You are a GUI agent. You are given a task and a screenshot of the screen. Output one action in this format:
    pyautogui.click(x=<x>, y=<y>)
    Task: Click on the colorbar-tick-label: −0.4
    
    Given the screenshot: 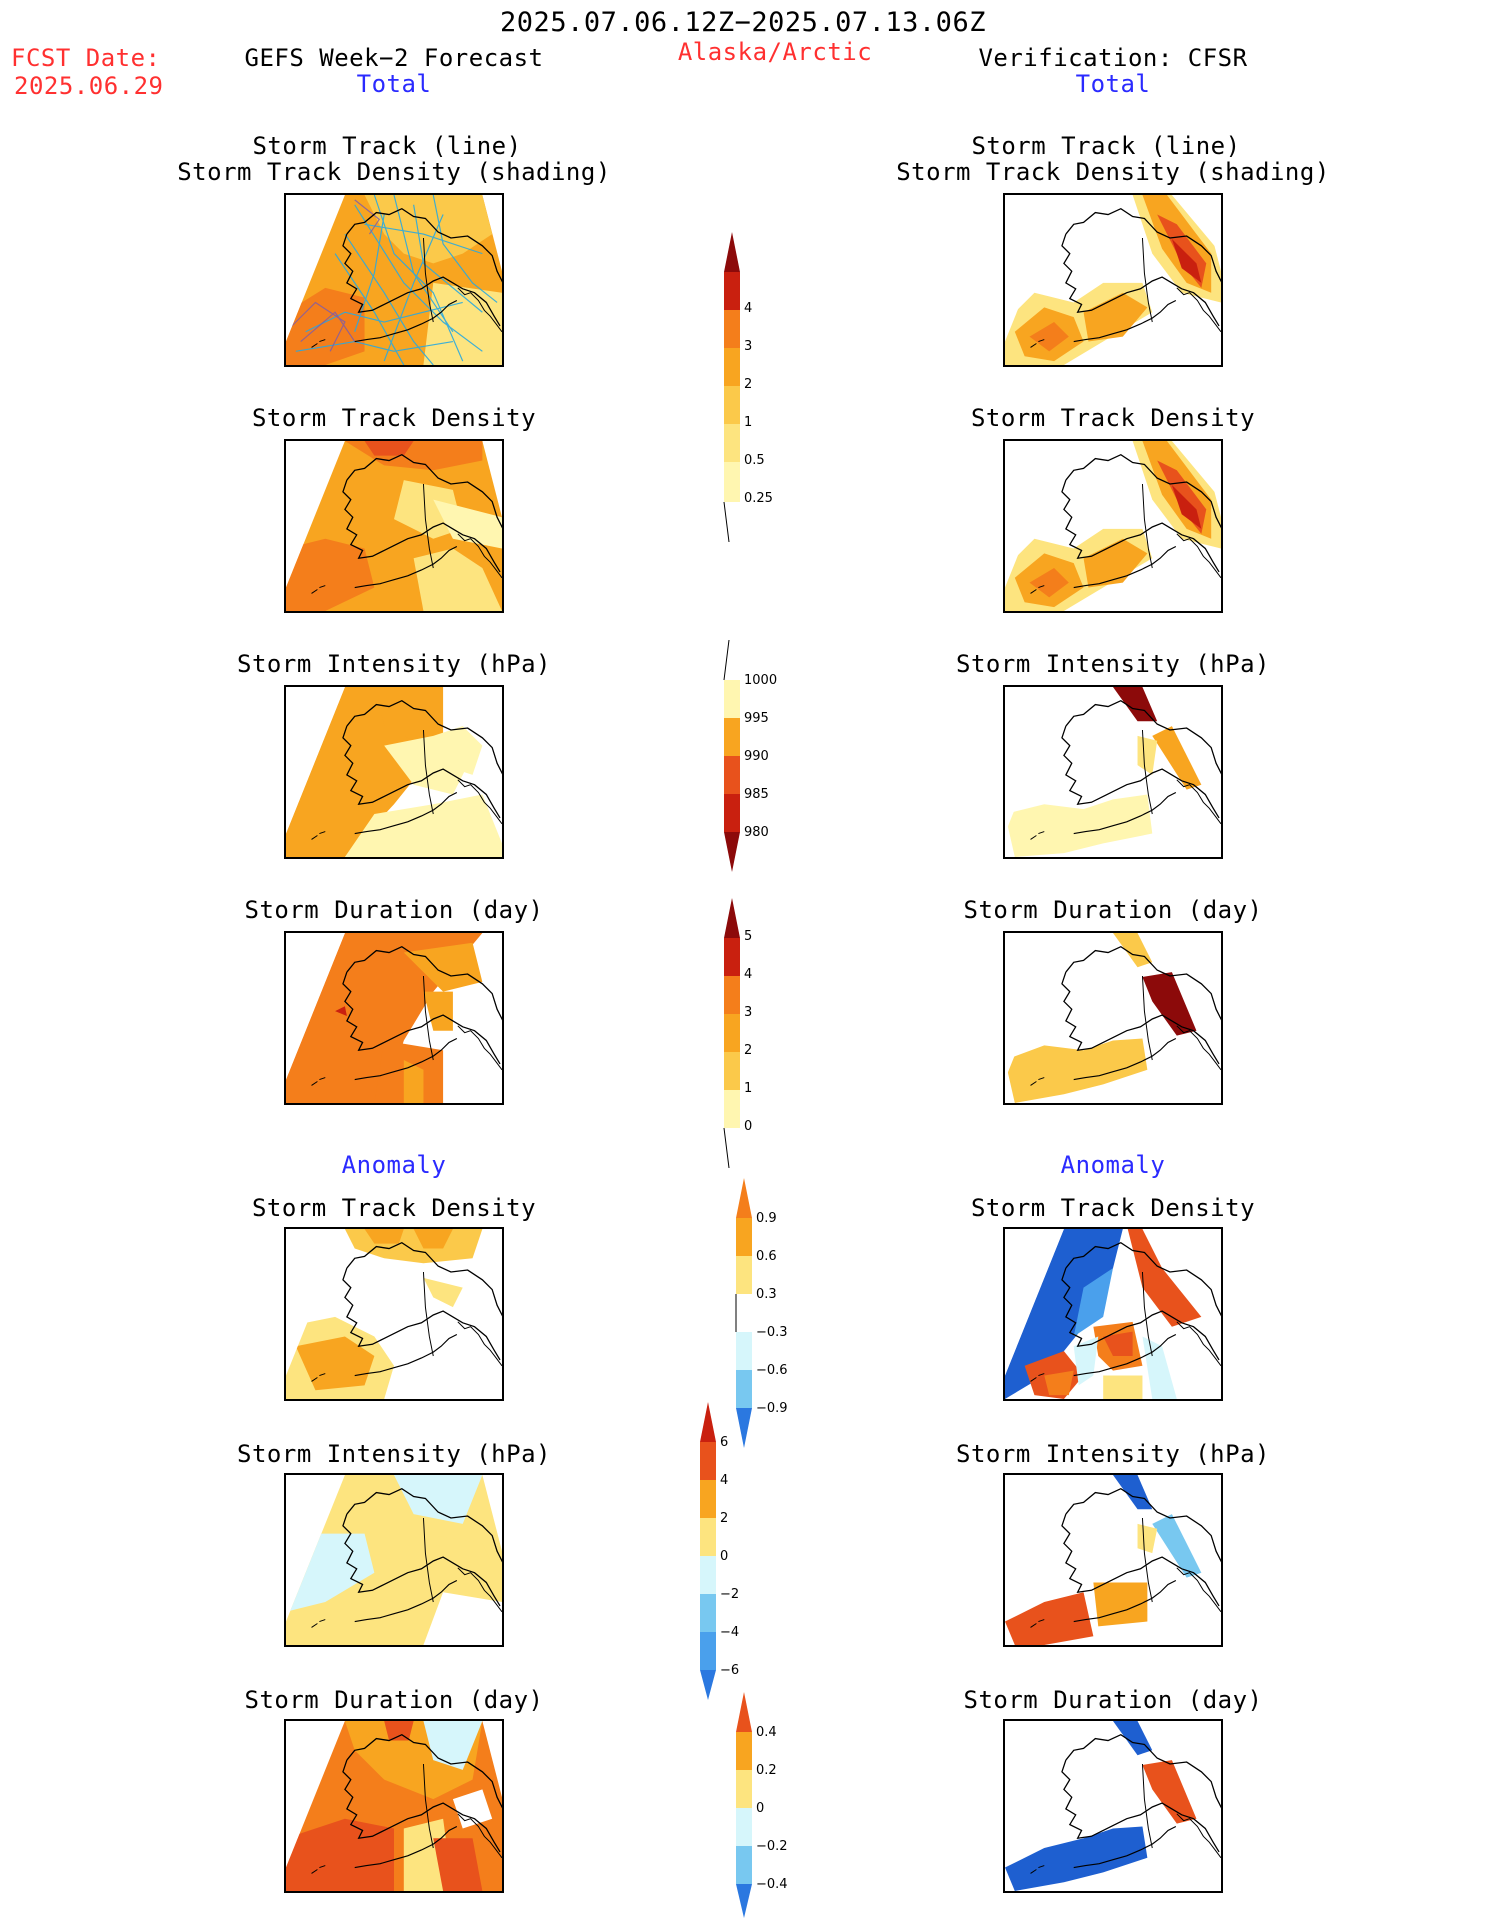 What is the action you would take?
    pyautogui.click(x=772, y=1884)
    